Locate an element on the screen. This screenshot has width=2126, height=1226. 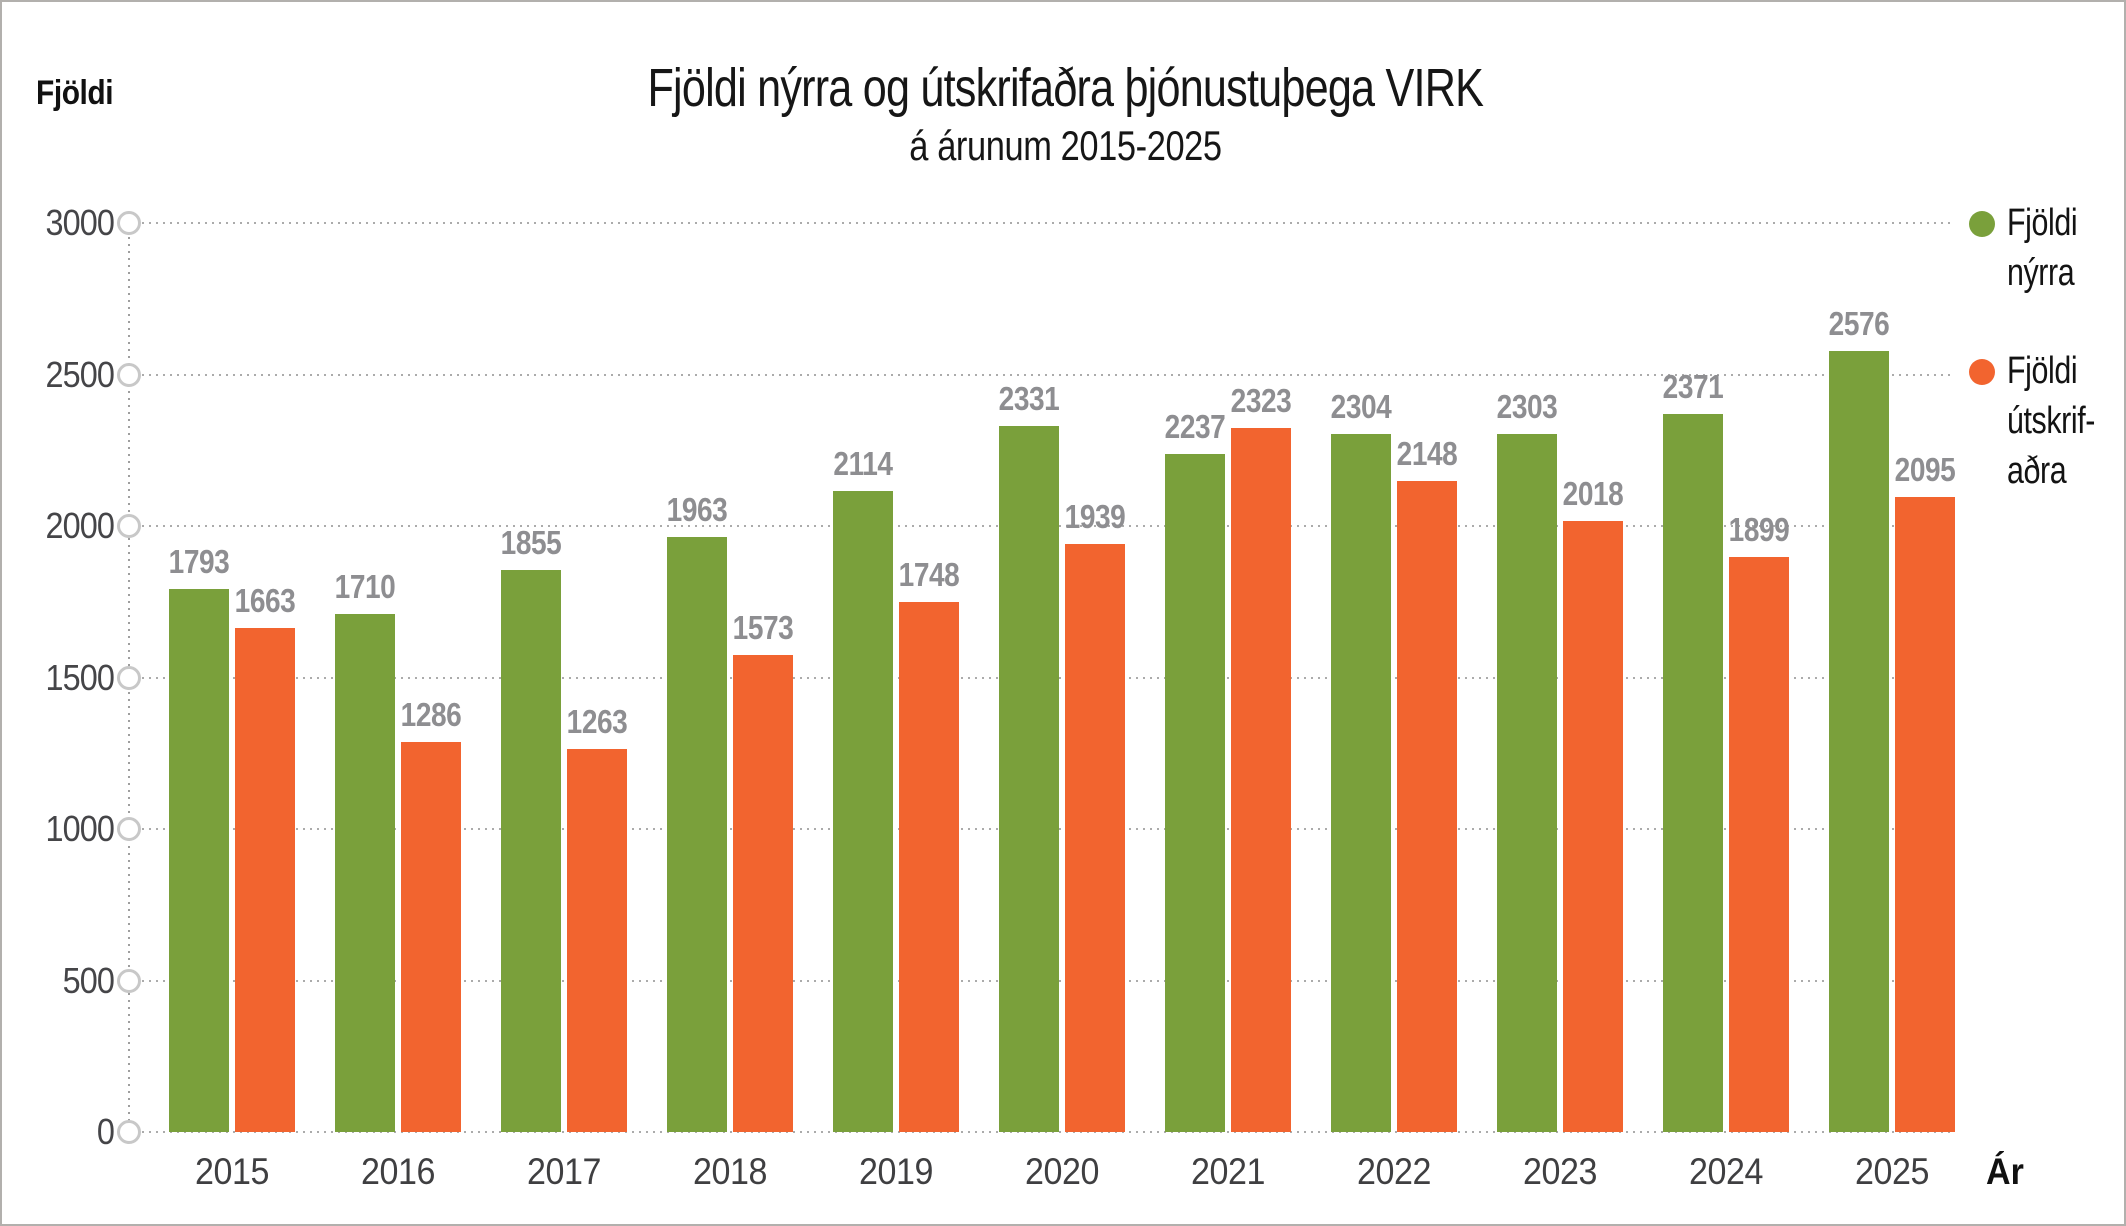
bar-fjoldi-nyrra-2015 is located at coordinates (199, 860).